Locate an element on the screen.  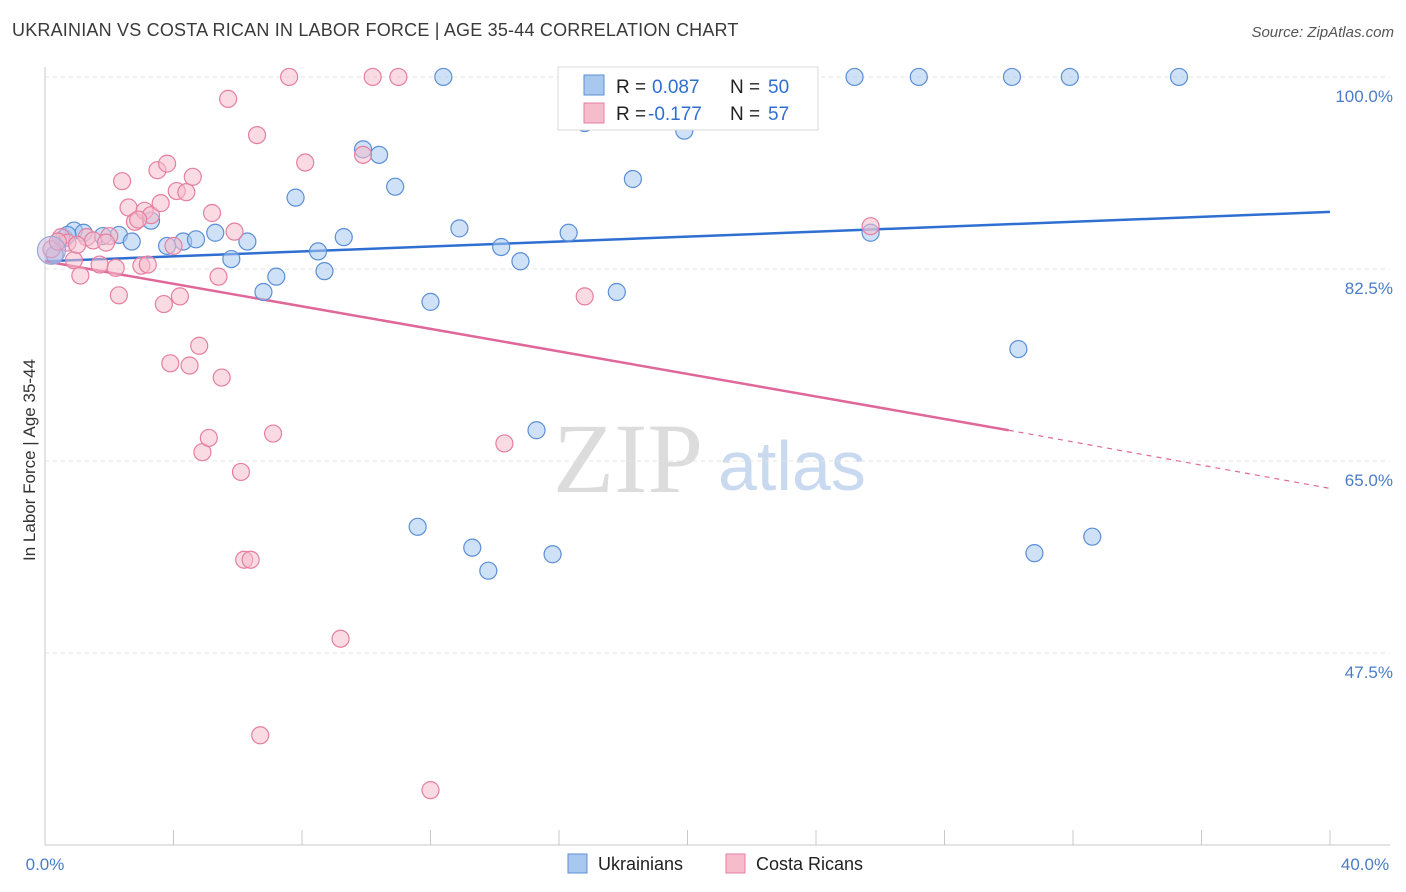
legend-swatch-ukrainians is located at coordinates (594, 85).